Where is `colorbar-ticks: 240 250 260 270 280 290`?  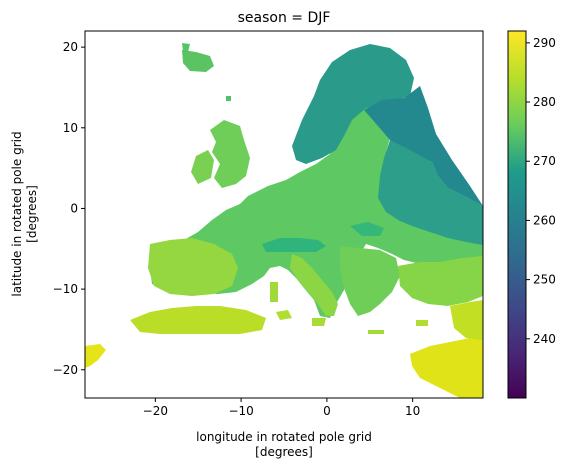 colorbar-ticks: 240 250 260 270 280 290 is located at coordinates (541, 191).